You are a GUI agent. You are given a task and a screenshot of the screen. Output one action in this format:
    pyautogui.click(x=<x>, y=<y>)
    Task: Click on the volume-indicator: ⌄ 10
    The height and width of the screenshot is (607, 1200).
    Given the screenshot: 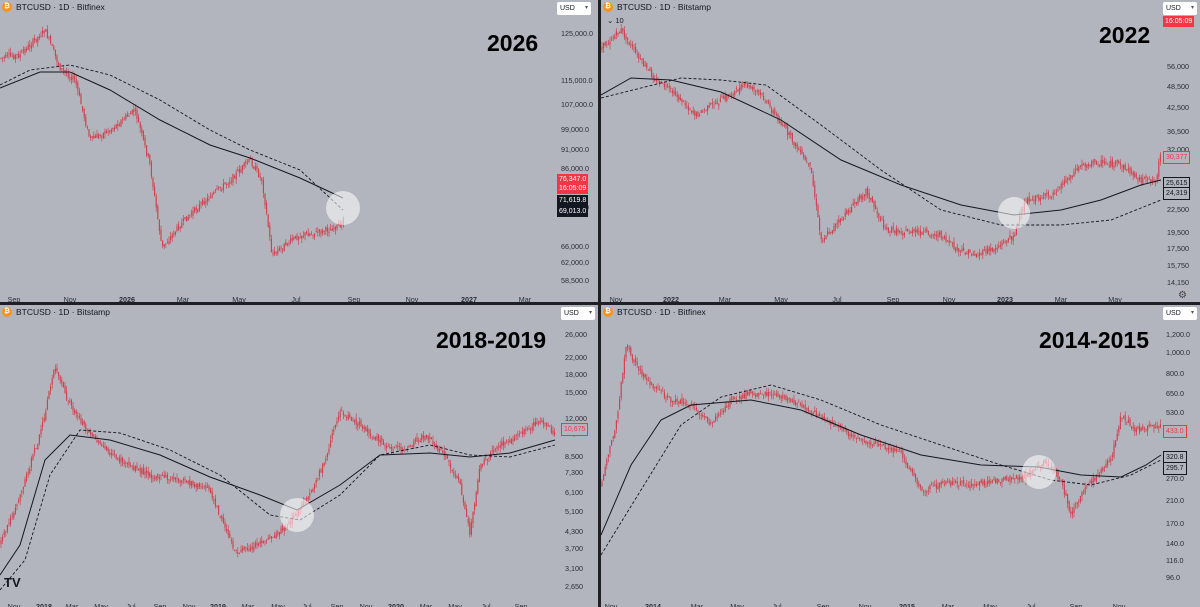 What is the action you would take?
    pyautogui.click(x=615, y=20)
    